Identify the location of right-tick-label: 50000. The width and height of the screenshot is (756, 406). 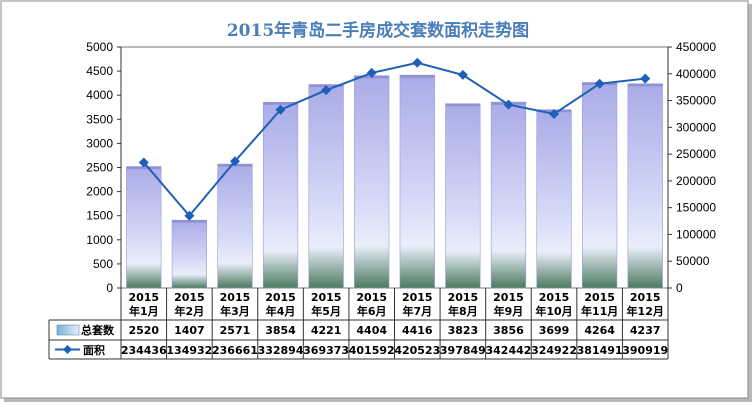
(693, 261).